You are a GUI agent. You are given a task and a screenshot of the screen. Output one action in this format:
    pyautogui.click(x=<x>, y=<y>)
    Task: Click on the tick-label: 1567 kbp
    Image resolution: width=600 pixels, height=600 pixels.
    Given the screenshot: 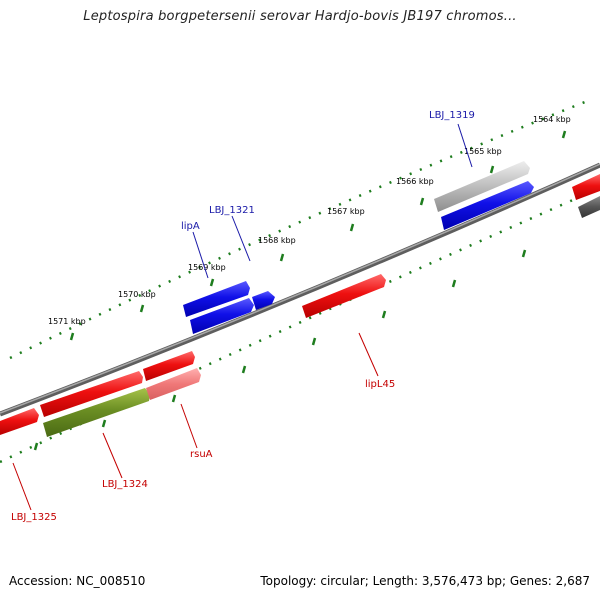 What is the action you would take?
    pyautogui.click(x=346, y=211)
    